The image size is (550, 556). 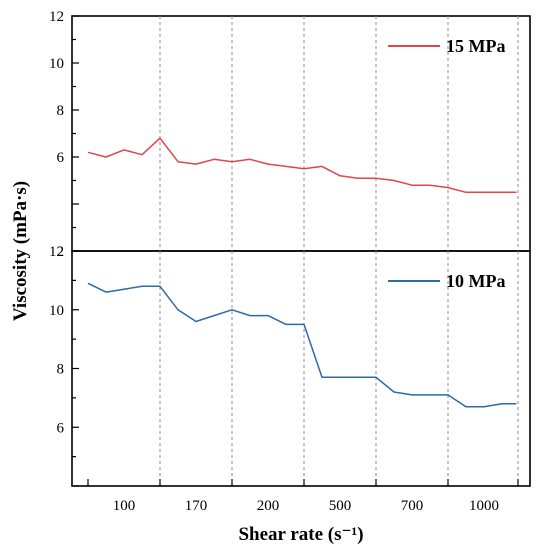 What do you see at coordinates (484, 506) in the screenshot?
I see `x-tick-label: 1000` at bounding box center [484, 506].